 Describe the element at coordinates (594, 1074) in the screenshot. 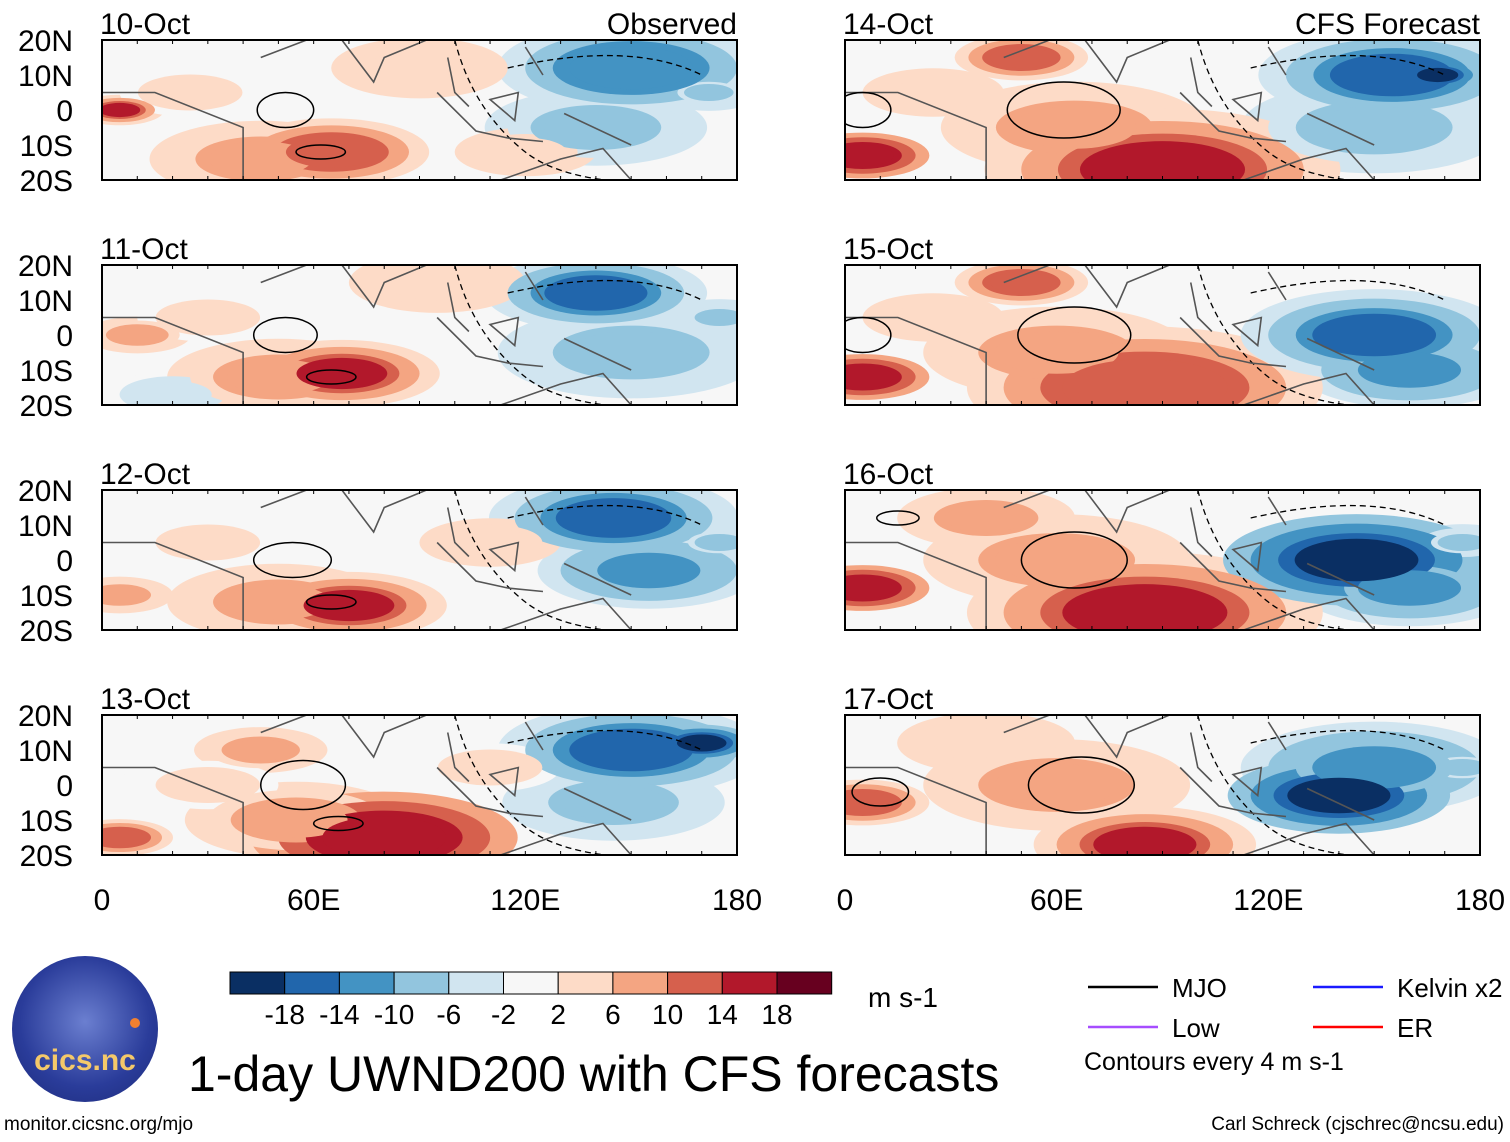

I see `figure-title: 1-day UWND200 with CFS forecasts` at that location.